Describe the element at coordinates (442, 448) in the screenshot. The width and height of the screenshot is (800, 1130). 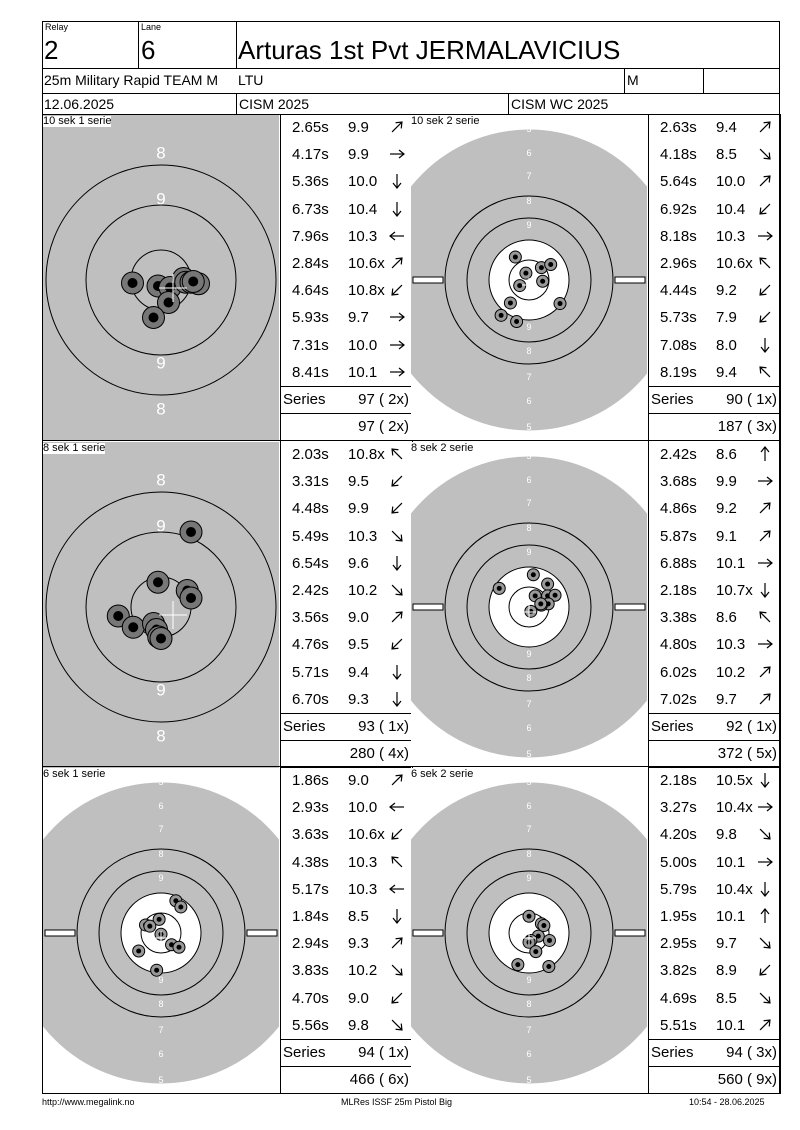
I see `series-label: 8 sek 2 serie` at that location.